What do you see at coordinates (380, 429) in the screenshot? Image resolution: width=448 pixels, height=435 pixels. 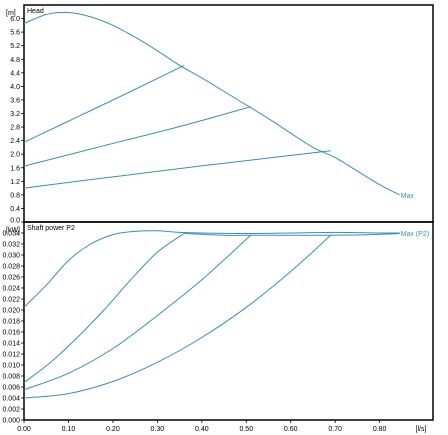 I see `x-tick-label: 0.80` at bounding box center [380, 429].